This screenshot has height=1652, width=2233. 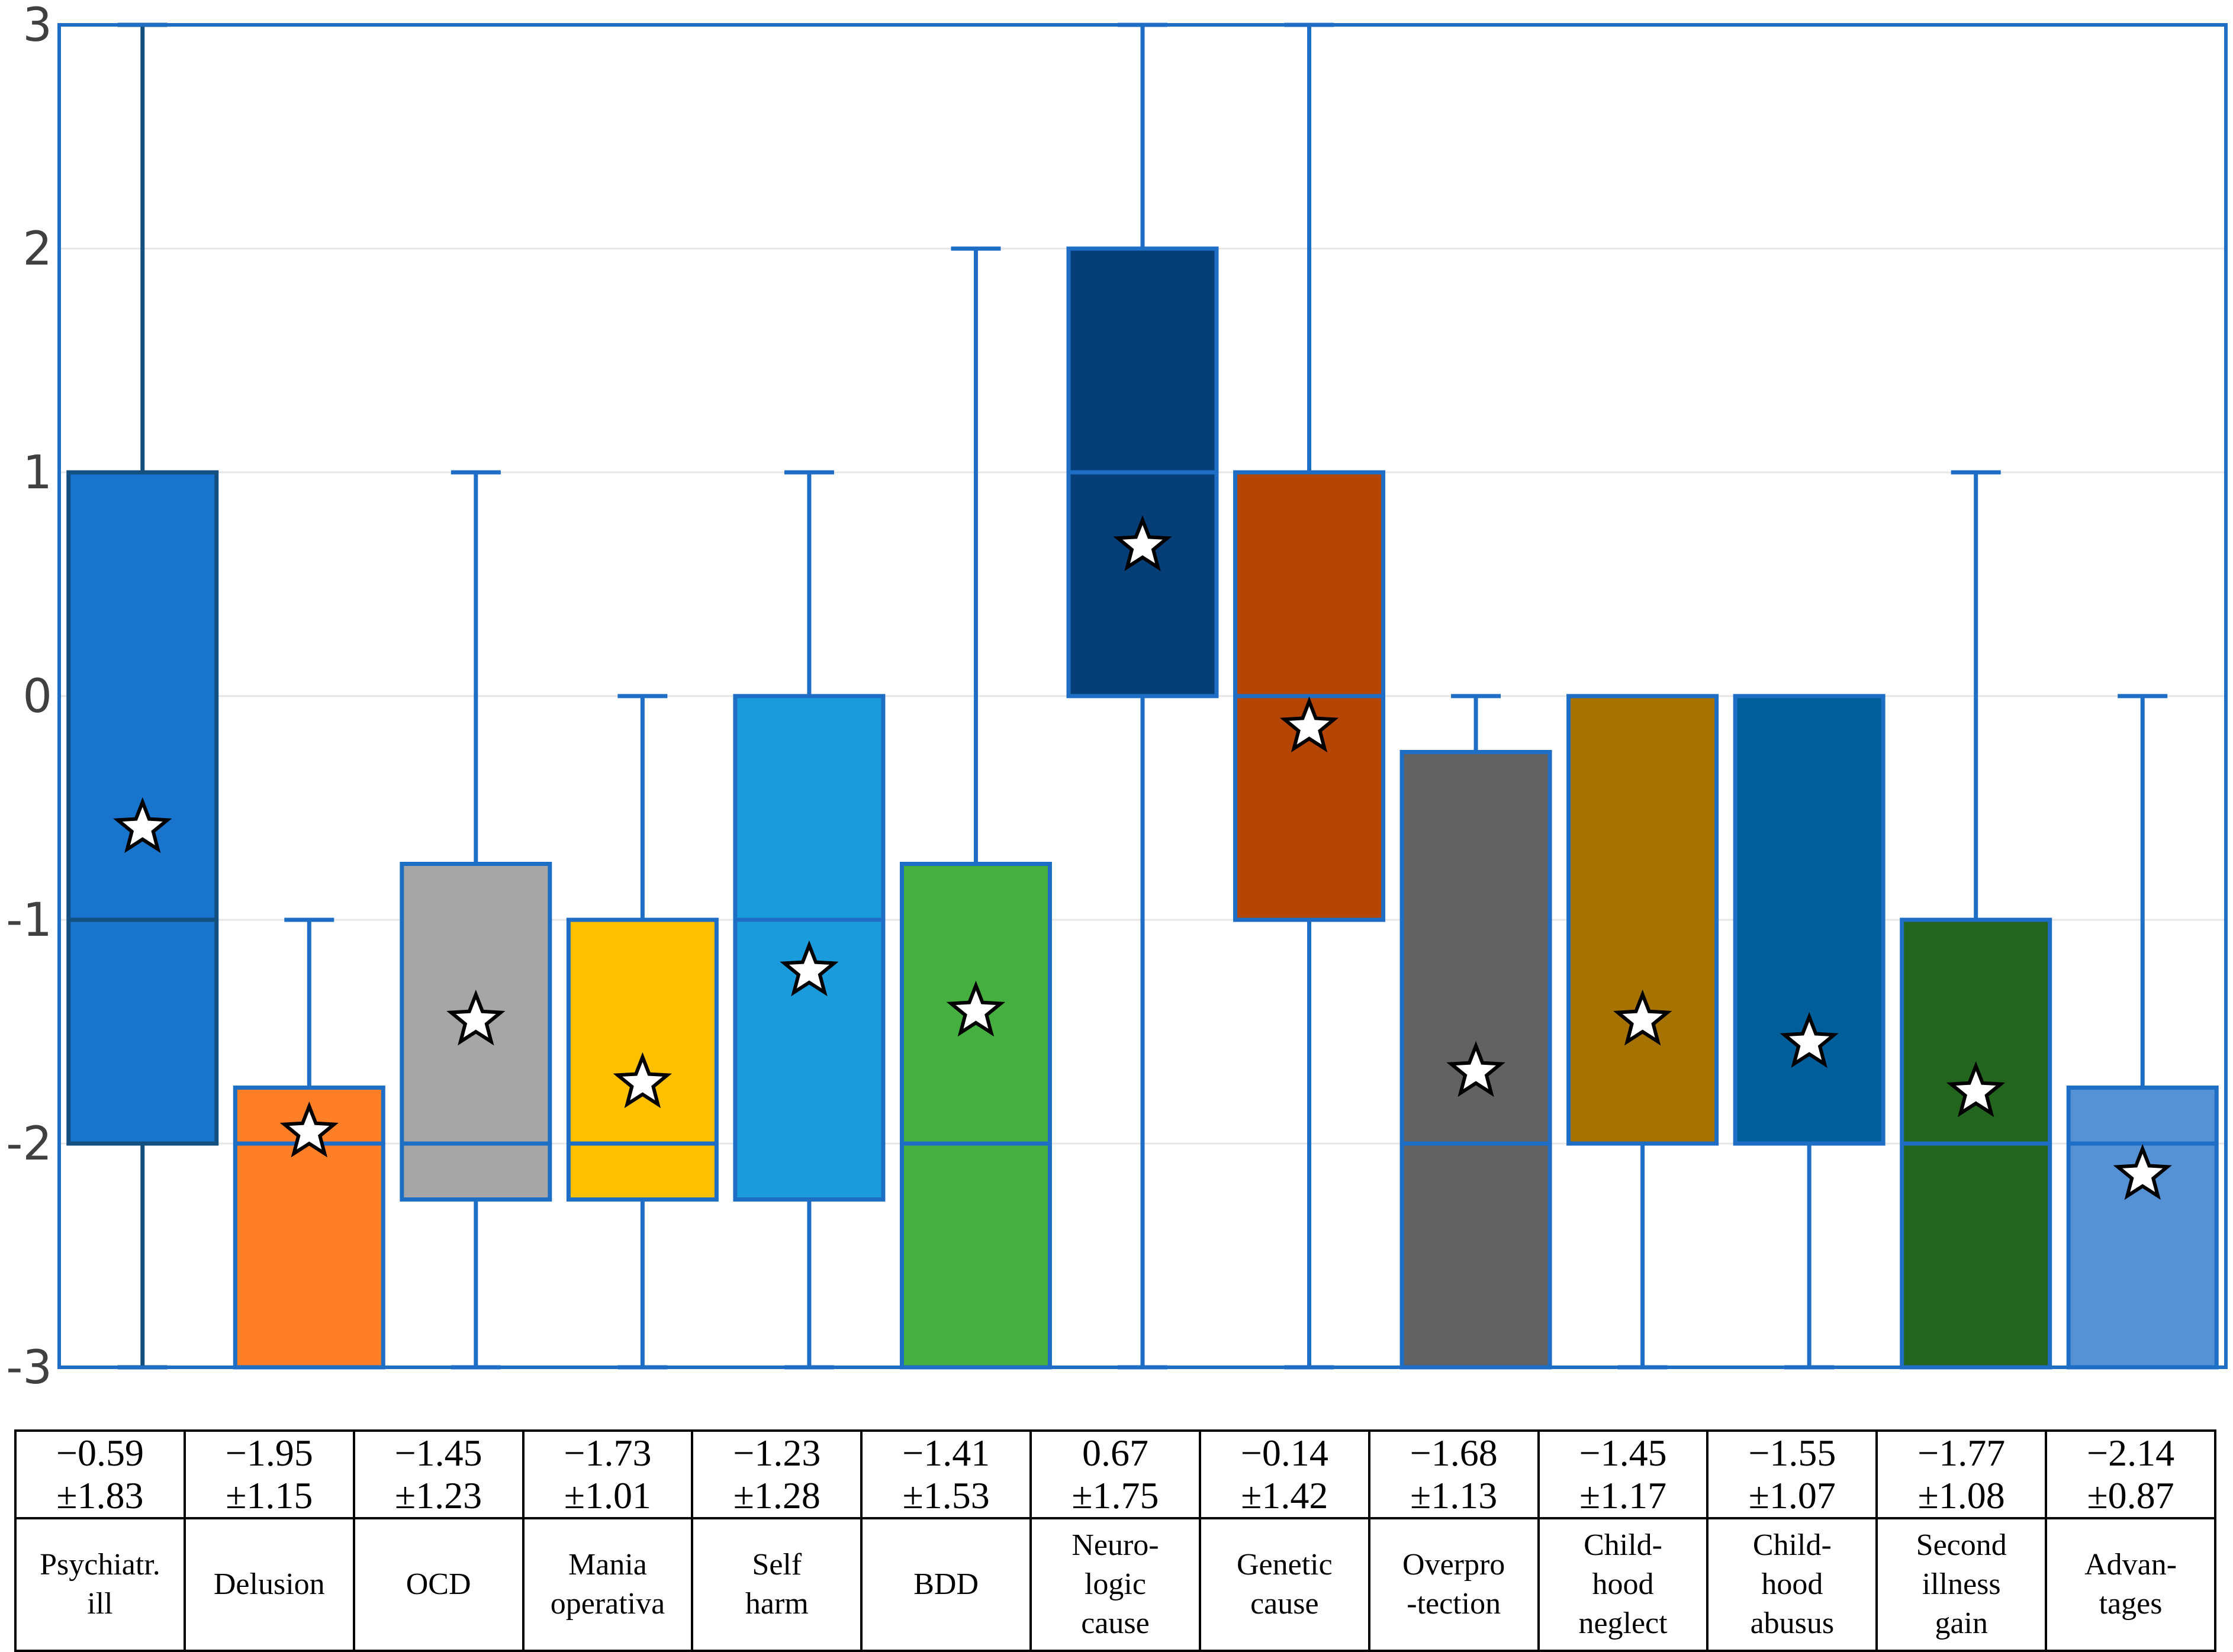 I want to click on category-label: OCD, so click(x=438, y=1584).